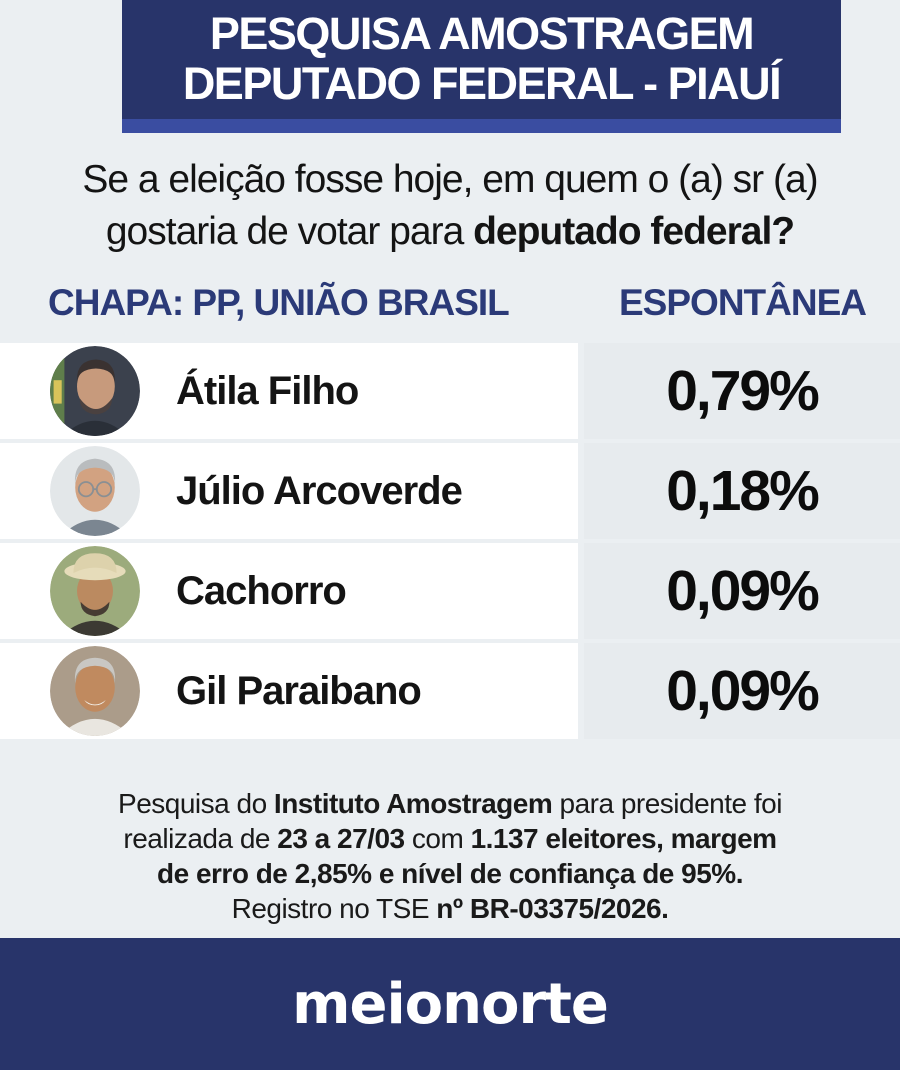 The height and width of the screenshot is (1070, 900). Describe the element at coordinates (437, 838) in the screenshot. I see `footnote-text: com` at that location.